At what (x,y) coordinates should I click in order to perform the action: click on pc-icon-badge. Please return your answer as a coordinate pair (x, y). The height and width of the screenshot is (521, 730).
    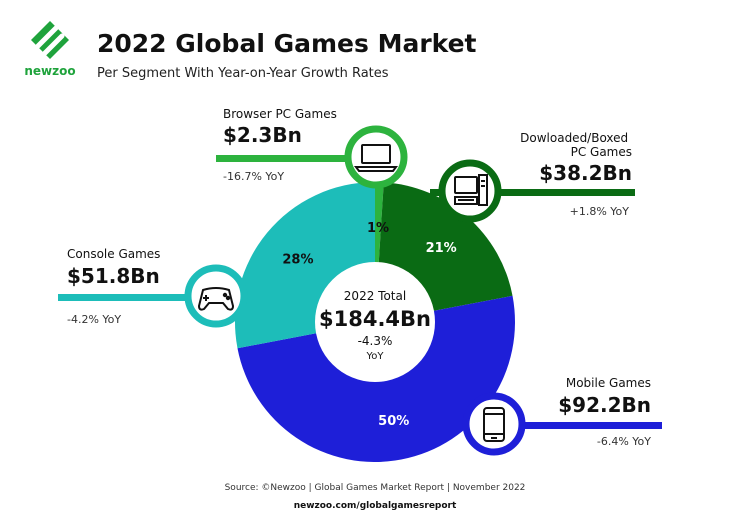
    Looking at the image, I should click on (470, 191).